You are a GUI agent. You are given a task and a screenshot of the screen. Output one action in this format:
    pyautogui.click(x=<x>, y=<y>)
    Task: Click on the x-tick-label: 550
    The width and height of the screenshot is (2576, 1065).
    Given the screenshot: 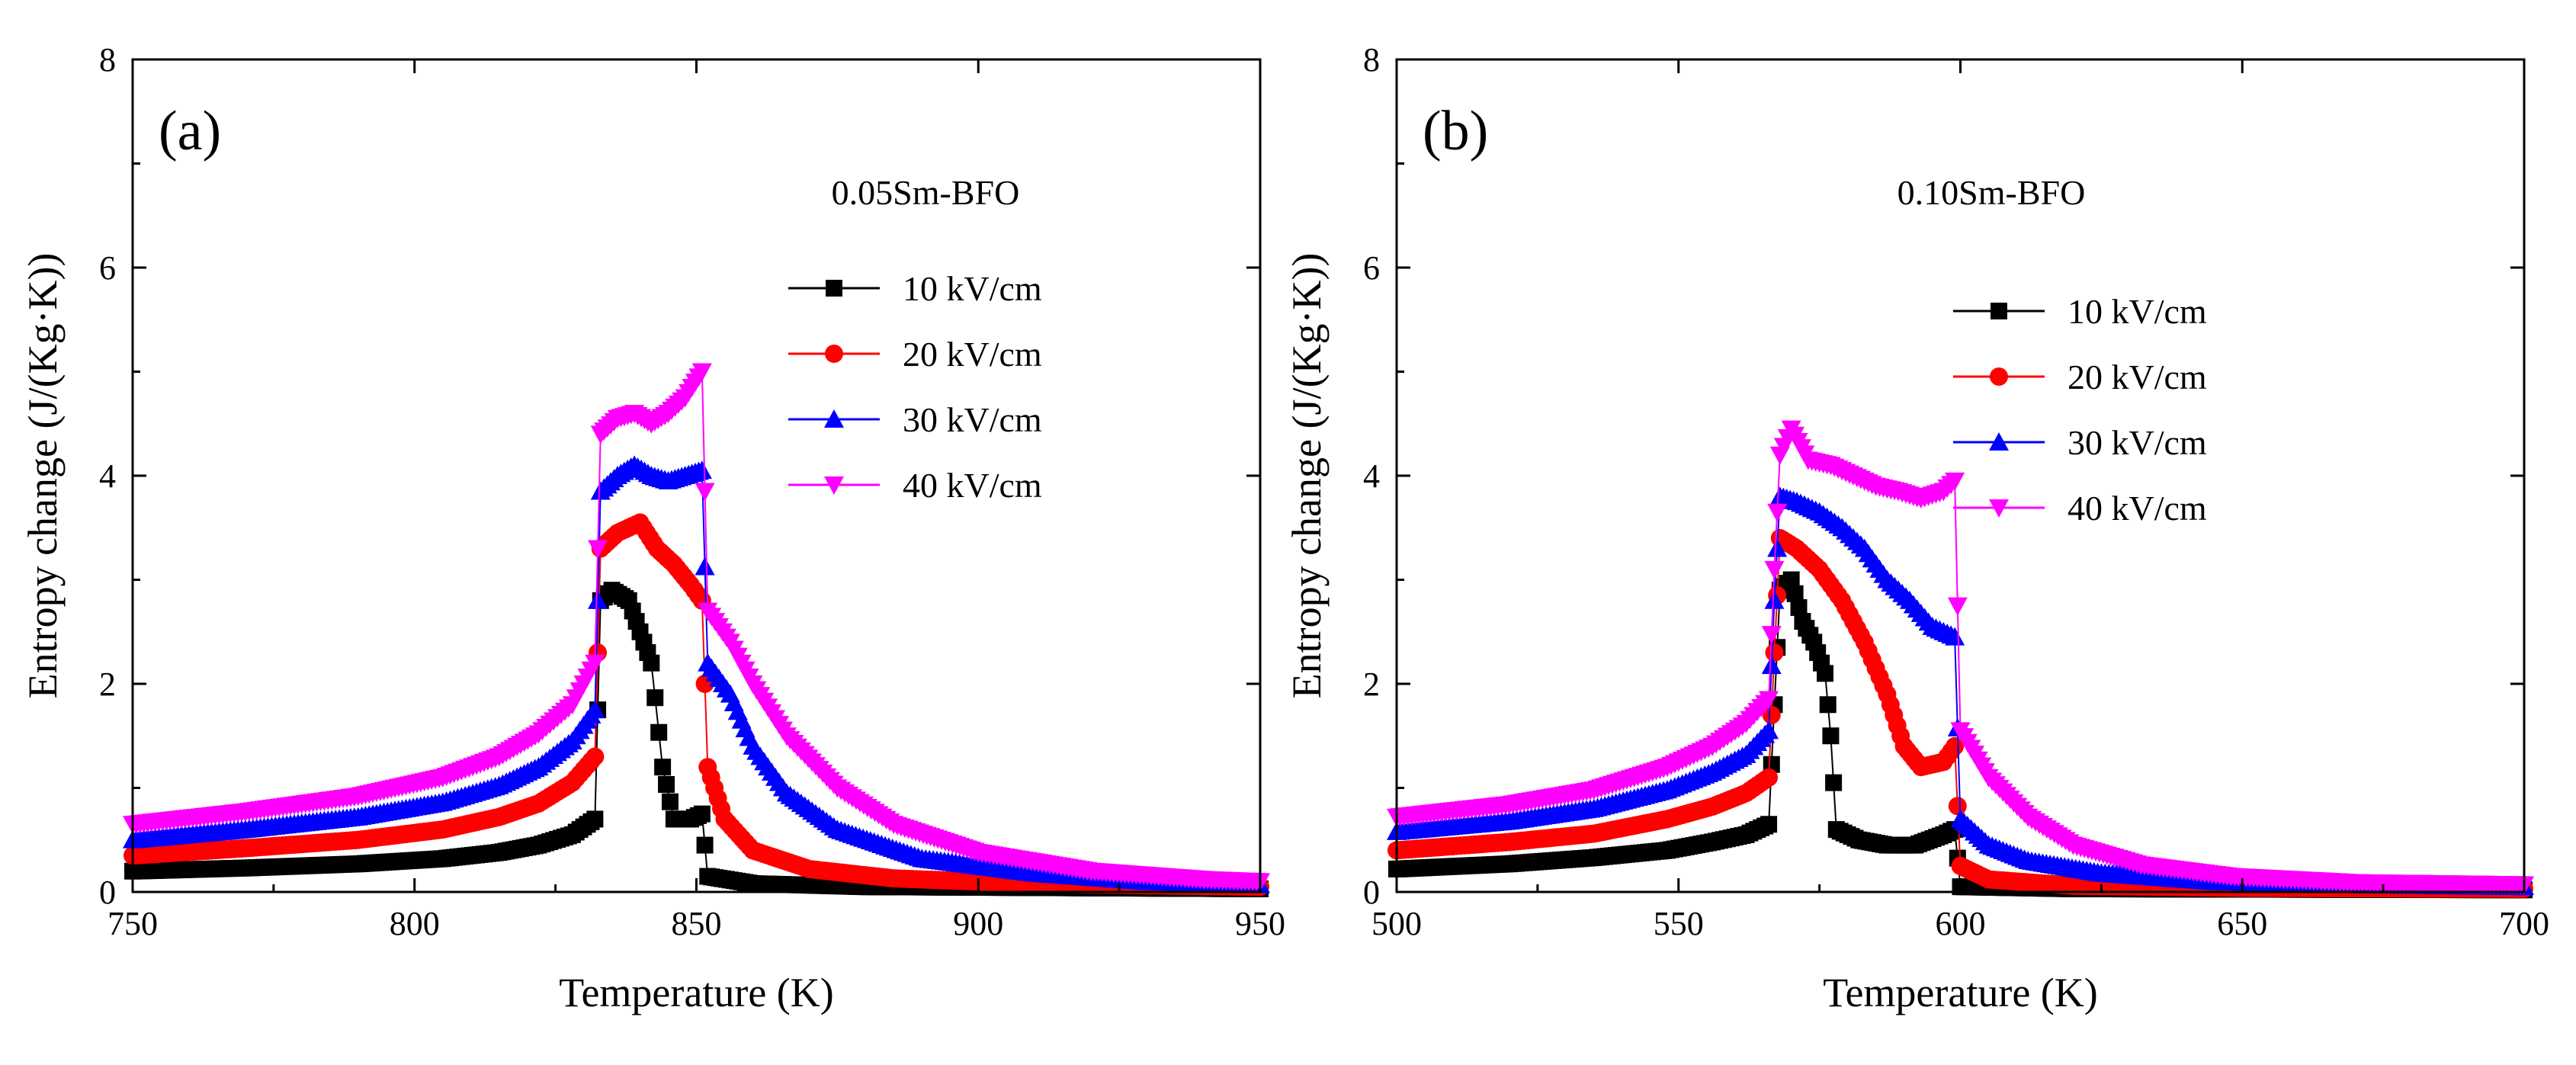 What is the action you would take?
    pyautogui.click(x=1679, y=923)
    